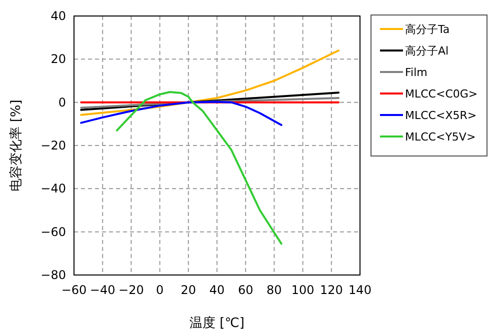 The width and height of the screenshot is (501, 333). Describe the element at coordinates (440, 137) in the screenshot. I see `legend-label: MLCC<Y5V>` at that location.